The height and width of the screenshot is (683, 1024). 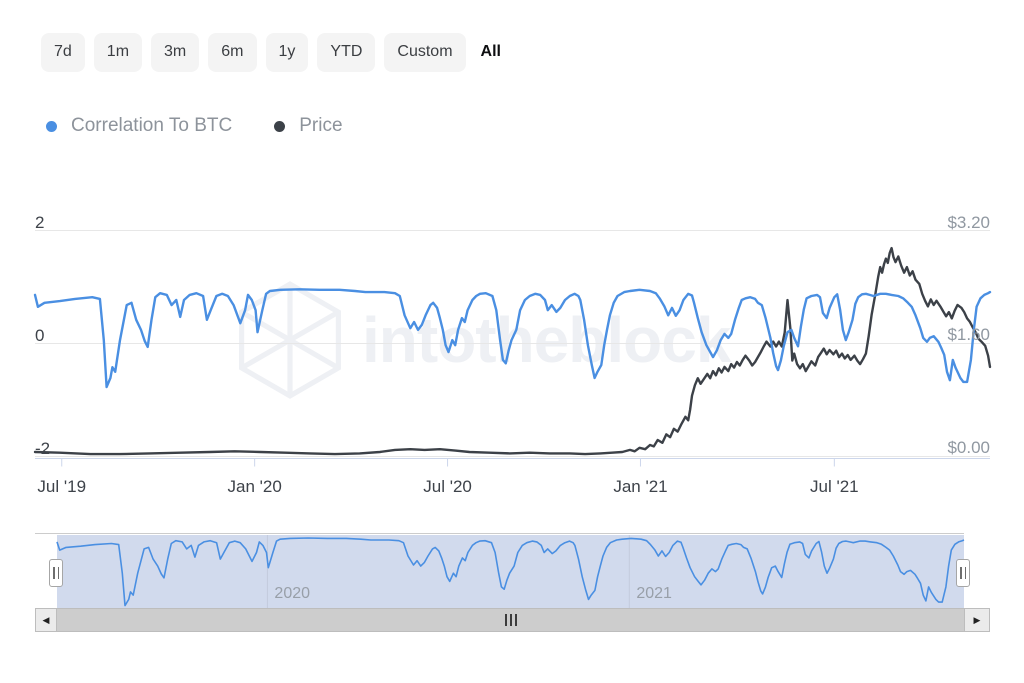 I want to click on range-button-ytd: YTD, so click(x=346, y=52).